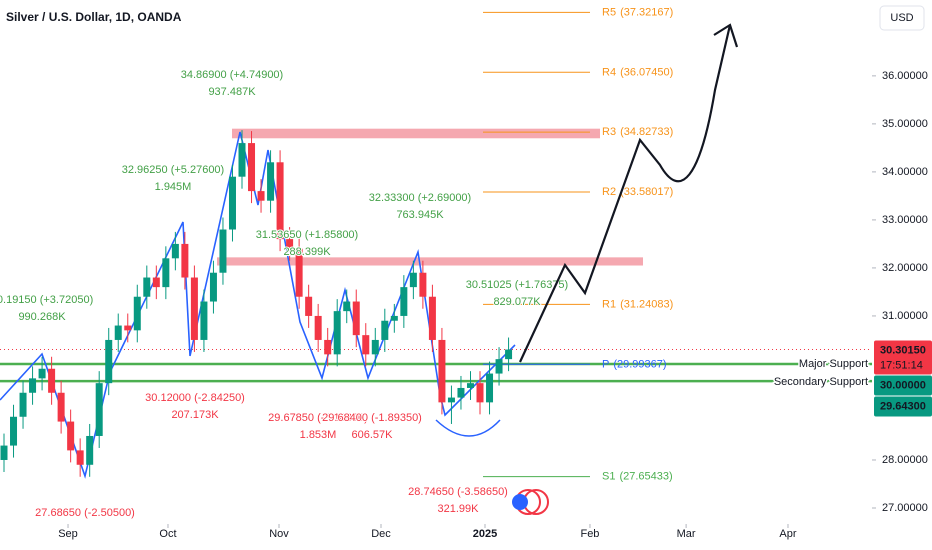 This screenshot has width=932, height=550. I want to click on y-tick-label: 28.00000, so click(905, 460).